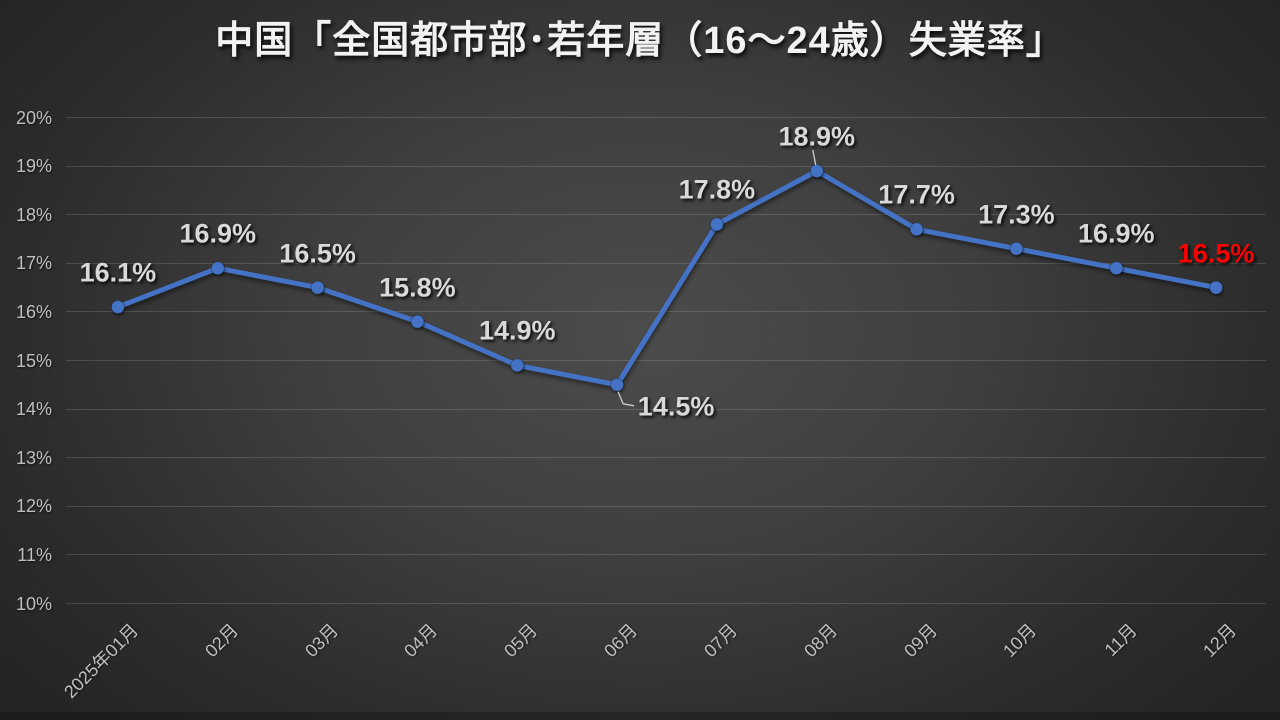  Describe the element at coordinates (640, 41) in the screenshot. I see `chart-title: 中国「全国都市部･若年層（16～24歳）失業率」` at that location.